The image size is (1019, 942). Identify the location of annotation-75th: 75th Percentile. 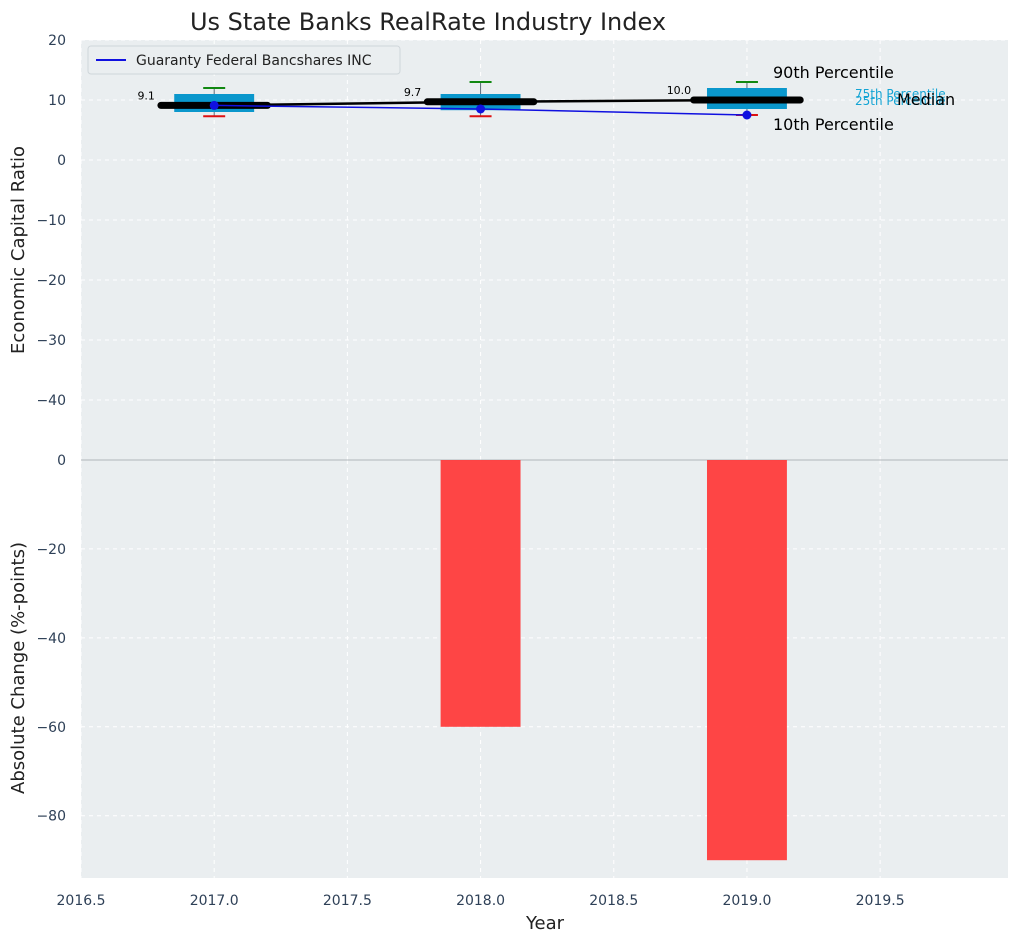
(900, 94).